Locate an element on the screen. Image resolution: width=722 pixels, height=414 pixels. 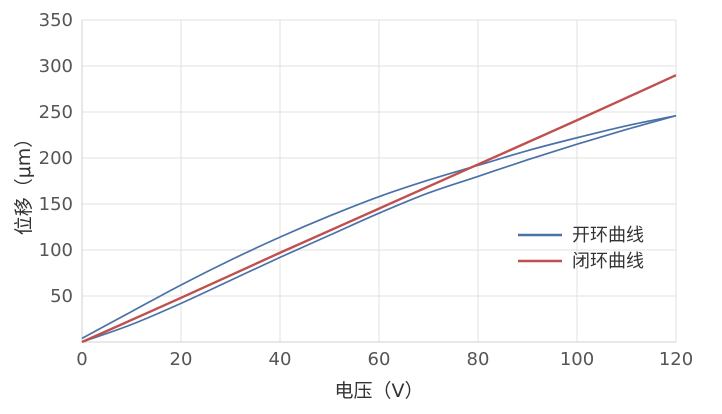
y-tick-label: 50 is located at coordinates (61, 296).